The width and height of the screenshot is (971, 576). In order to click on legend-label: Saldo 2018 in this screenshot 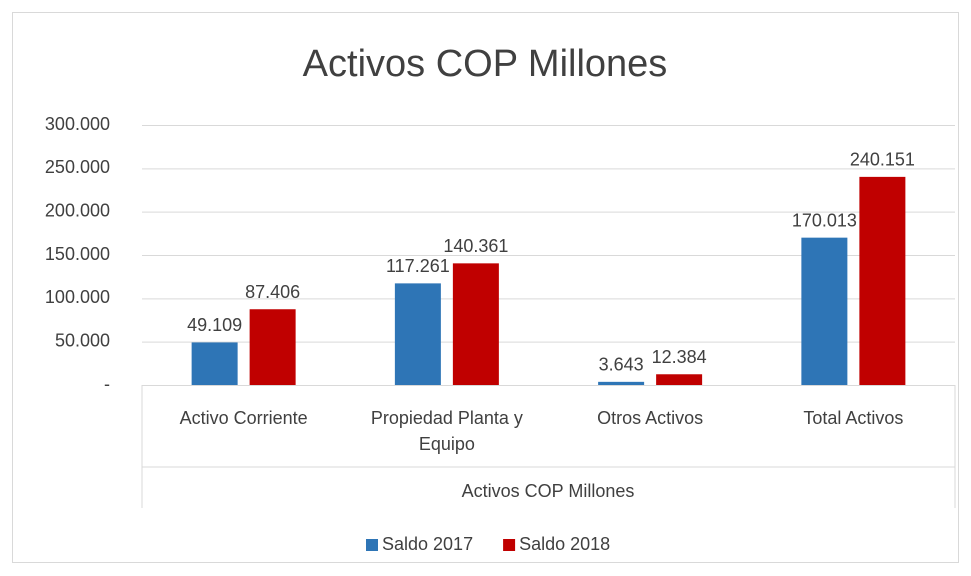, I will do `click(564, 544)`.